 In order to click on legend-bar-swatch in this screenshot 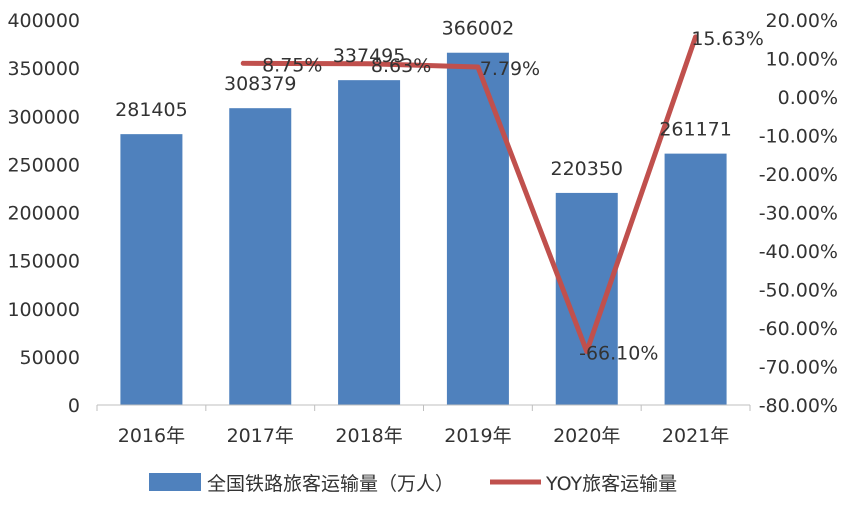, I will do `click(175, 482)`.